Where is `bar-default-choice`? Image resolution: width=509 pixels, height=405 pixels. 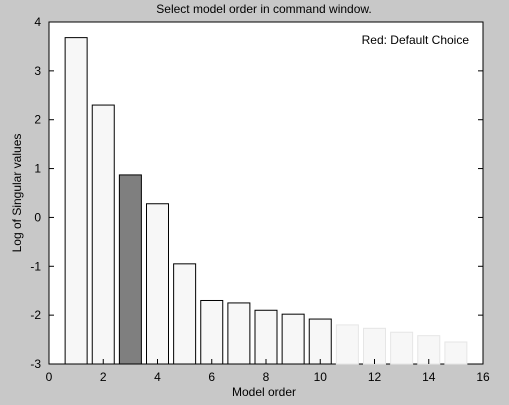 bar-default-choice is located at coordinates (130, 269).